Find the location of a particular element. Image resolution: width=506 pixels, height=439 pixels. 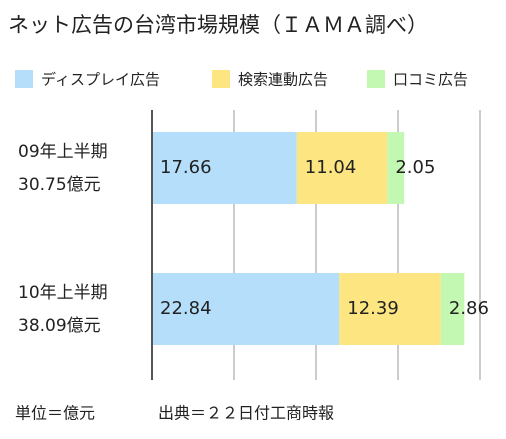

unit-note: 単位＝億元 is located at coordinates (55, 413).